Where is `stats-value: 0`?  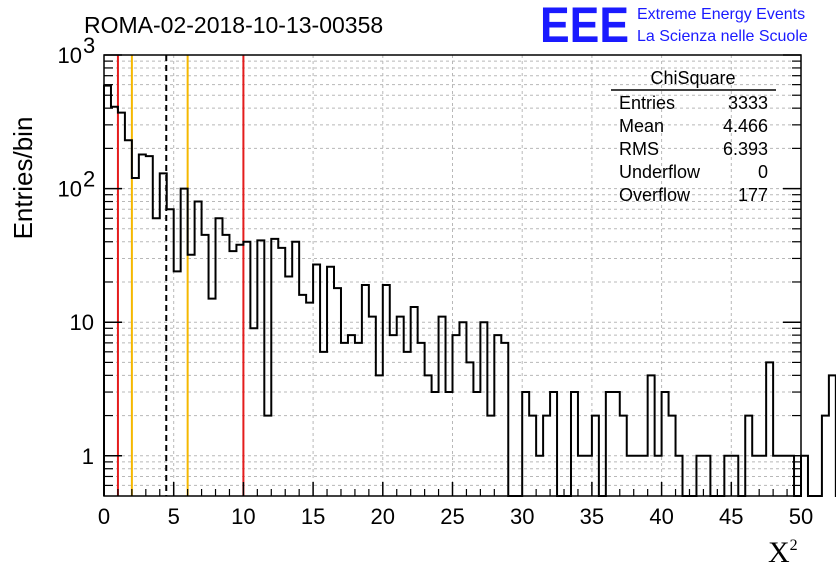 stats-value: 0 is located at coordinates (763, 172).